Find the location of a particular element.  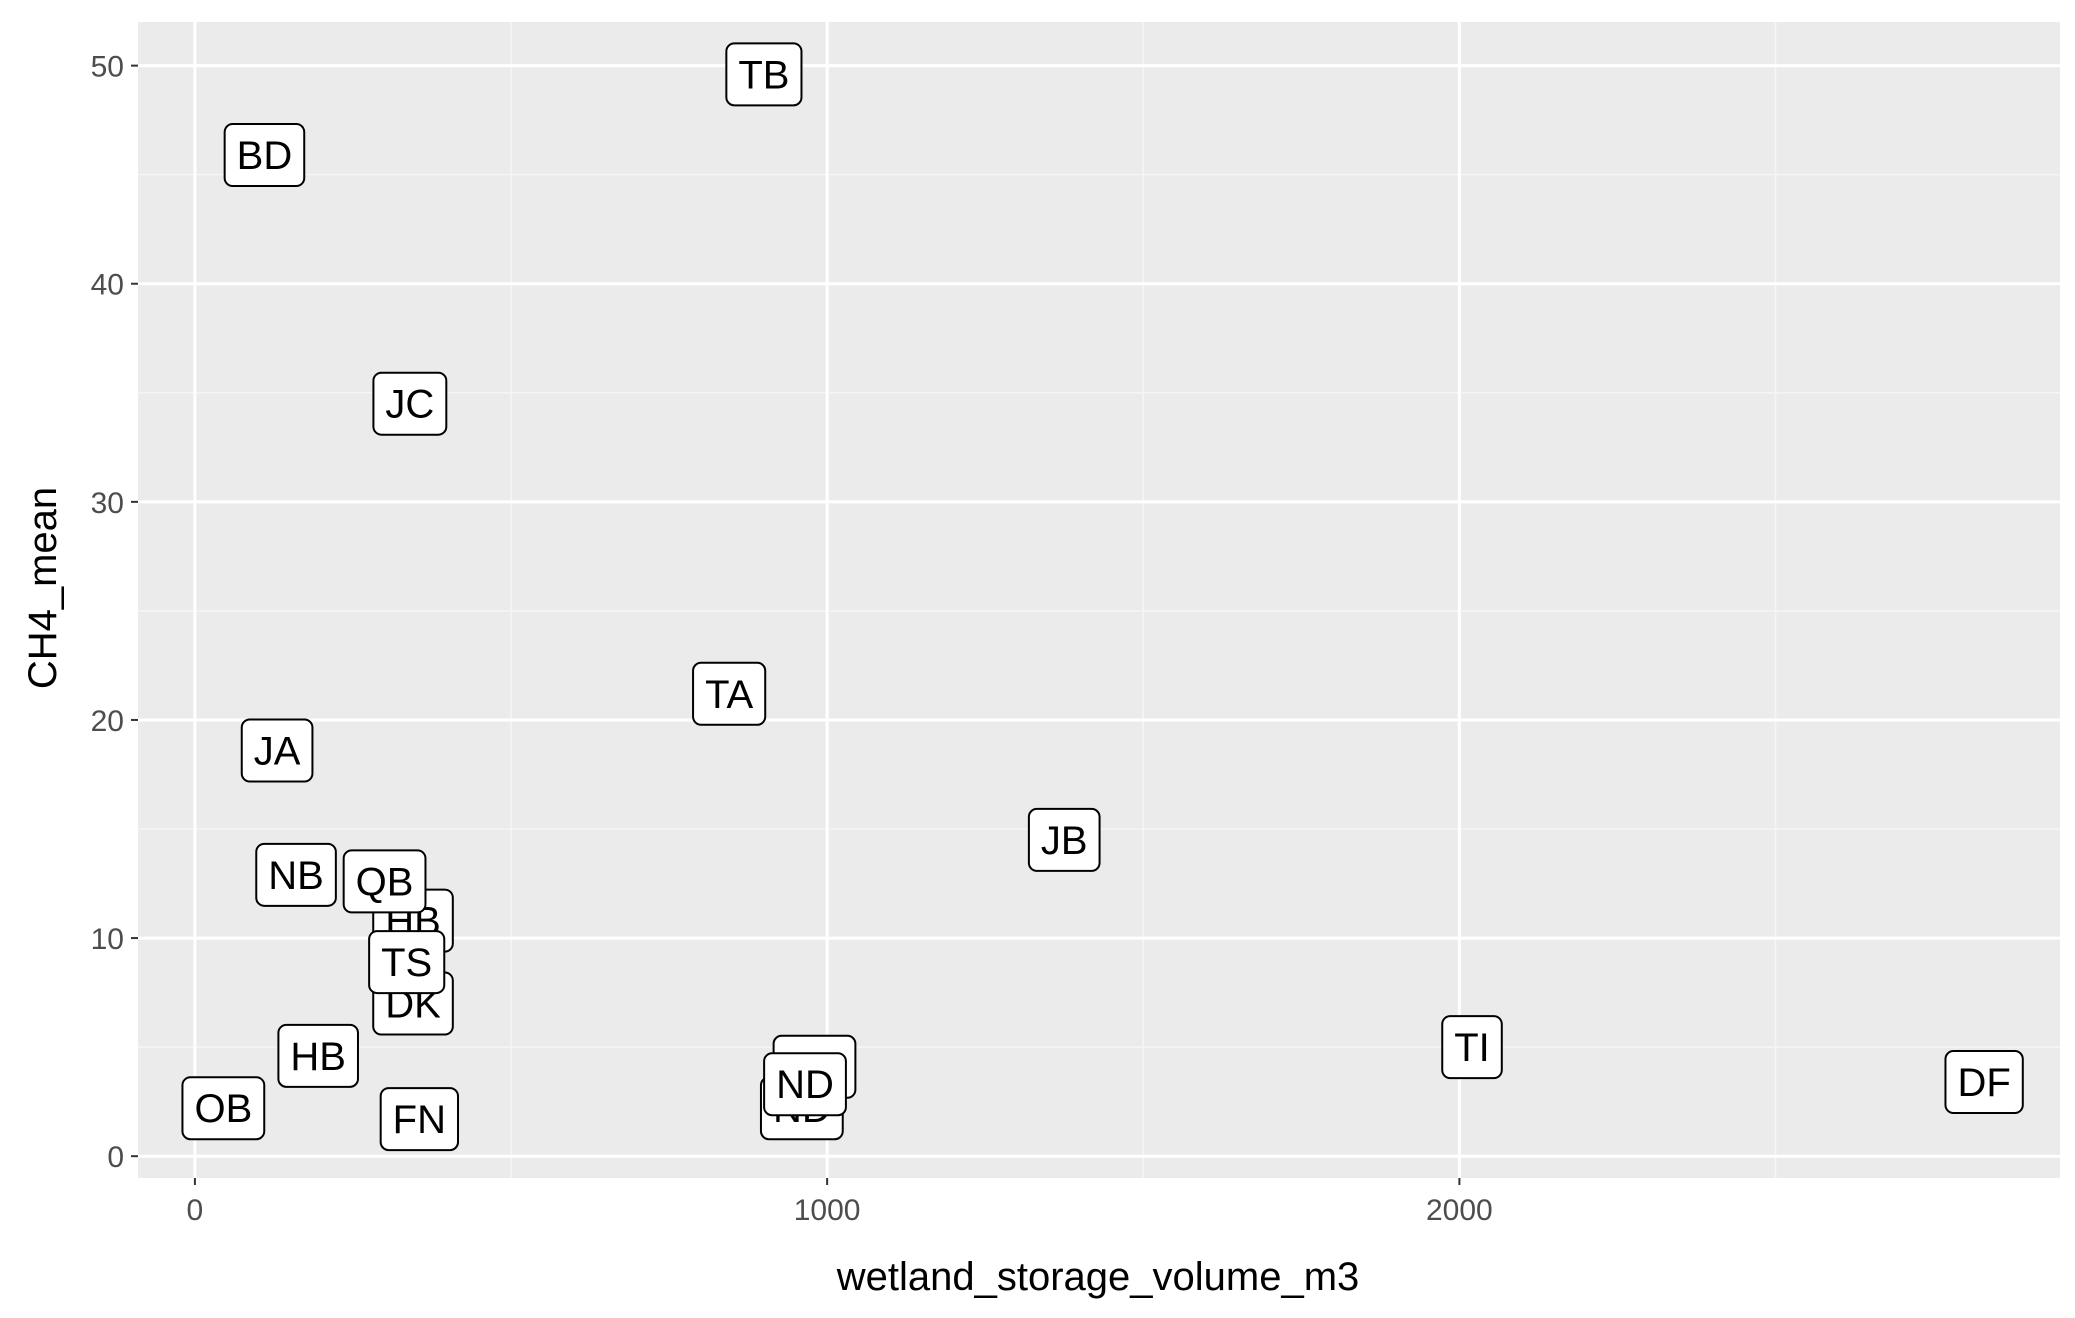

point-label-text: TI is located at coordinates (1472, 1048).